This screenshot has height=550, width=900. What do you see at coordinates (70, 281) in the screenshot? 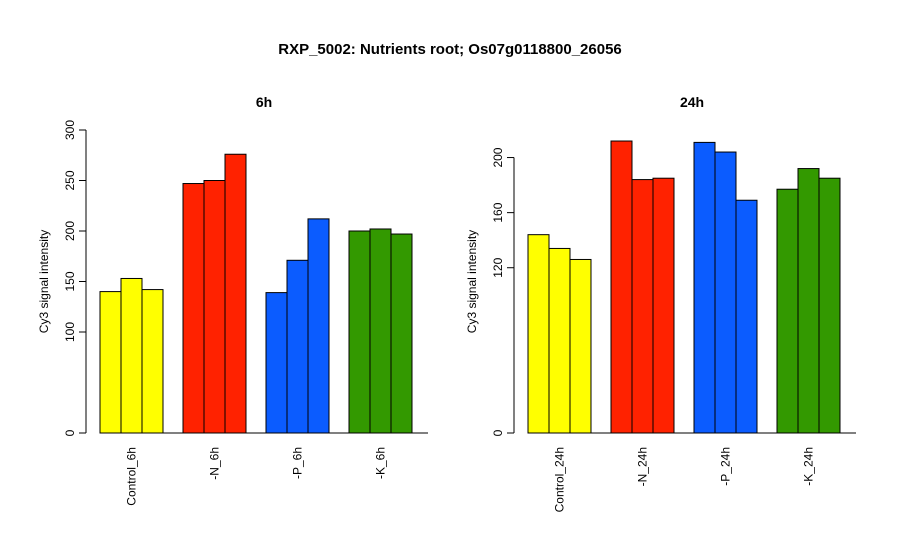
I see `y-tick-label: 150` at bounding box center [70, 281].